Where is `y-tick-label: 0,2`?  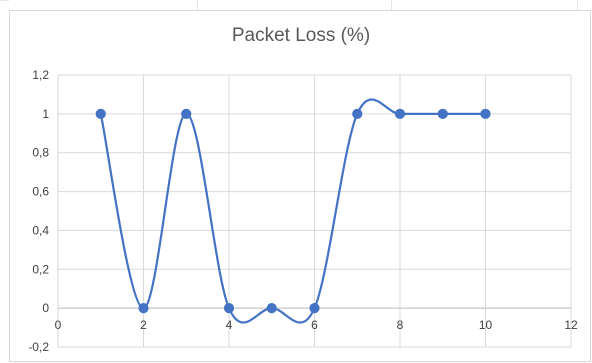
y-tick-label: 0,2 is located at coordinates (40, 269).